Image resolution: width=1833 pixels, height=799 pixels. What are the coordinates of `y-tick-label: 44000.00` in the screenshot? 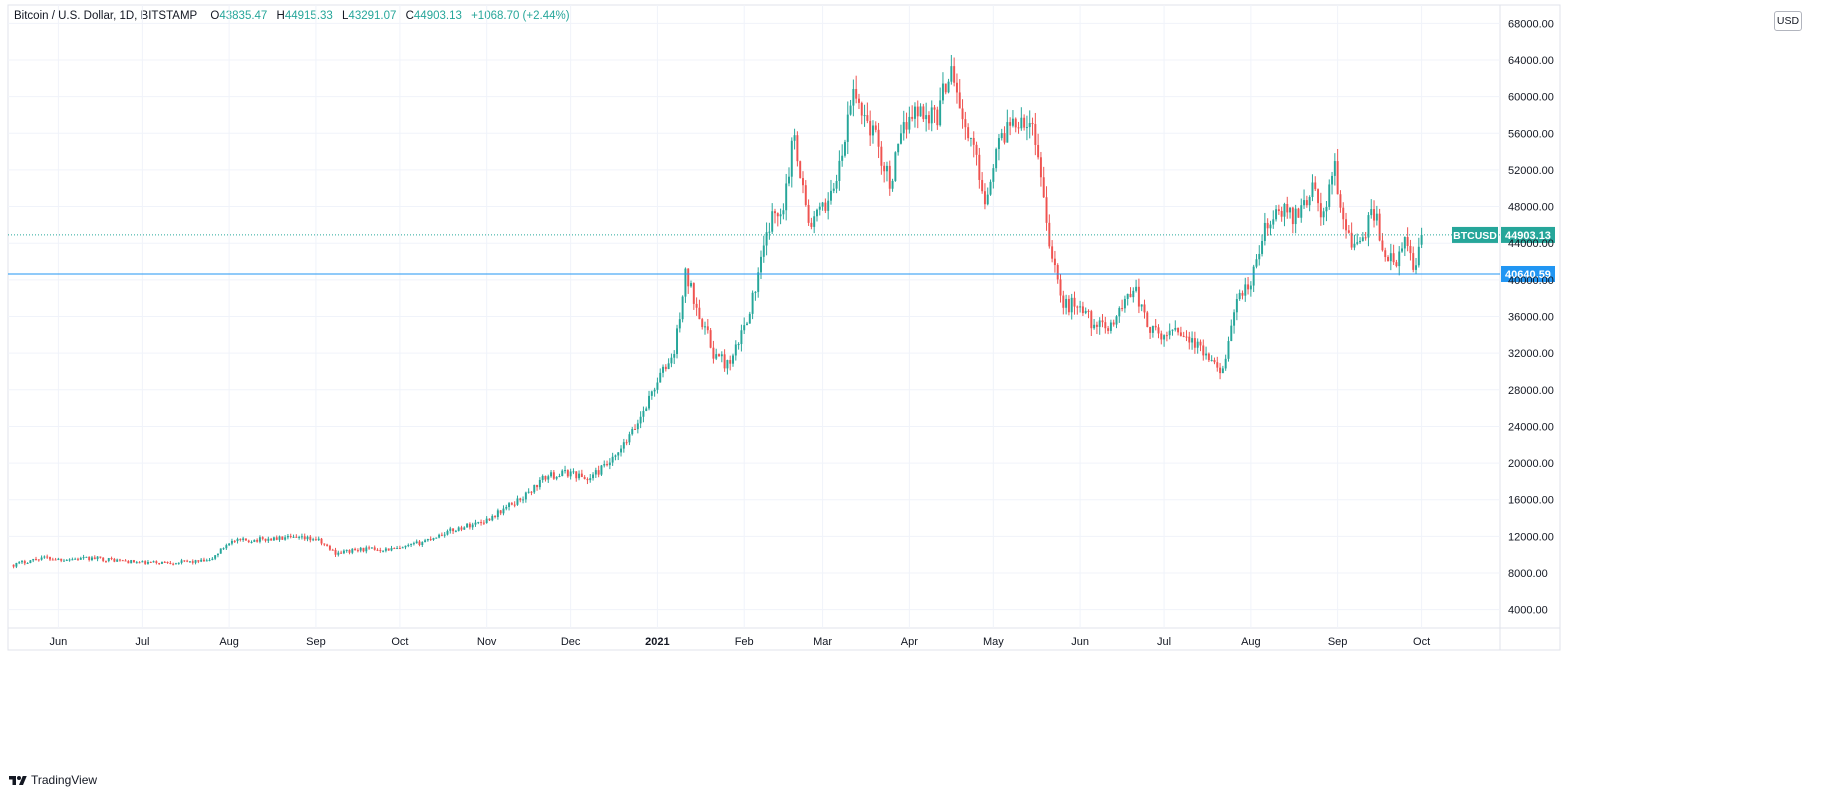 It's located at (1531, 244).